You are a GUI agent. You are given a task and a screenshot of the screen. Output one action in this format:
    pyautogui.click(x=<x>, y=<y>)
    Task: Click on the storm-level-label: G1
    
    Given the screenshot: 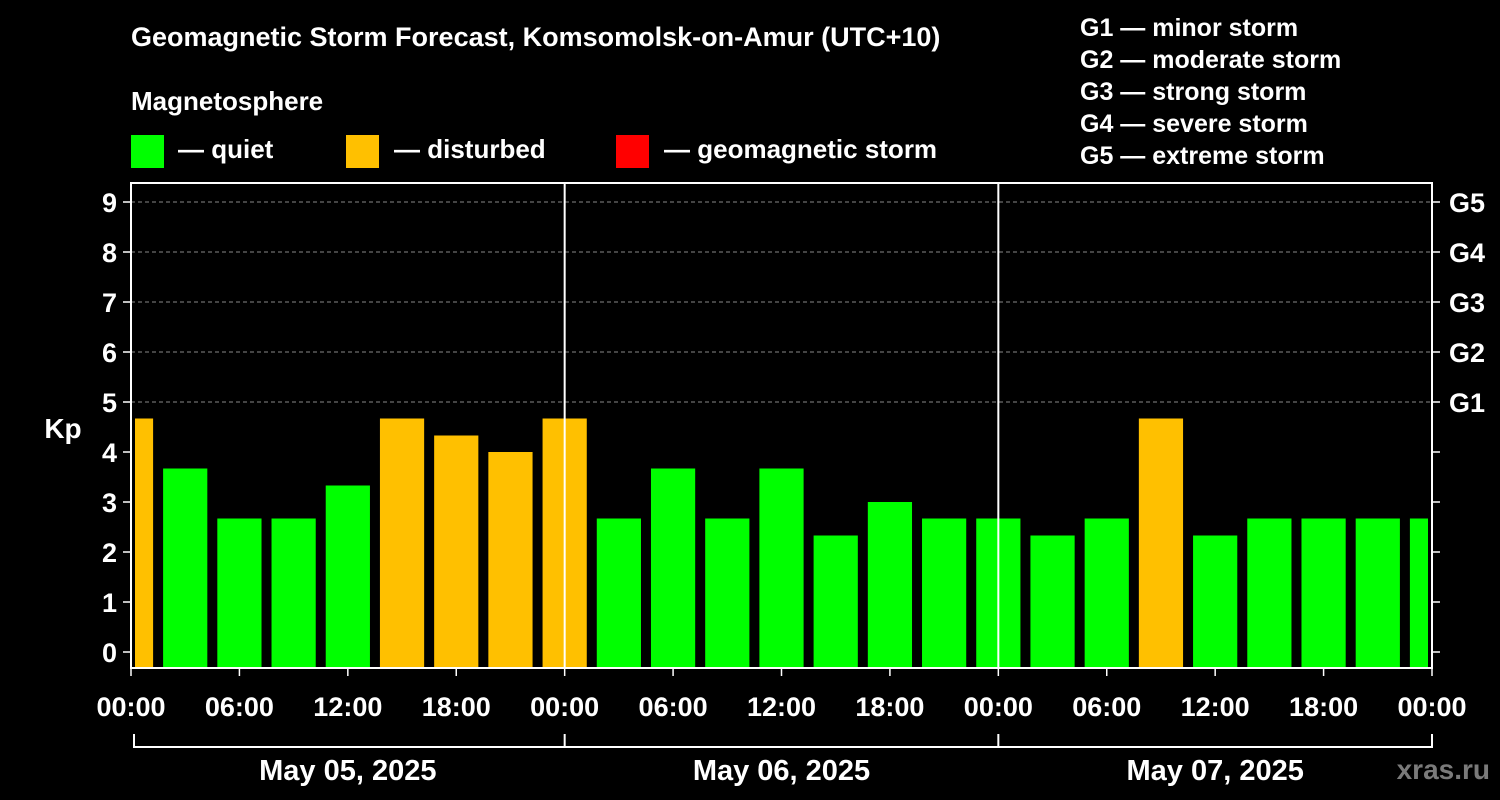 What is the action you would take?
    pyautogui.click(x=1467, y=403)
    